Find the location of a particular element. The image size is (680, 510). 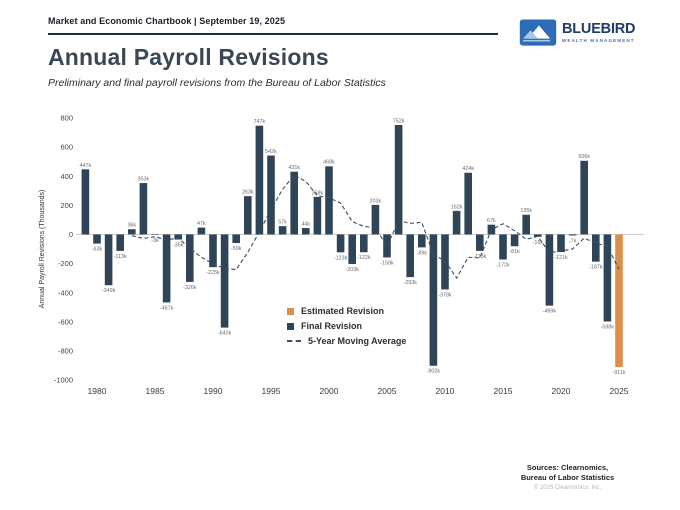

bar-label-1990: -225k is located at coordinates (213, 273).